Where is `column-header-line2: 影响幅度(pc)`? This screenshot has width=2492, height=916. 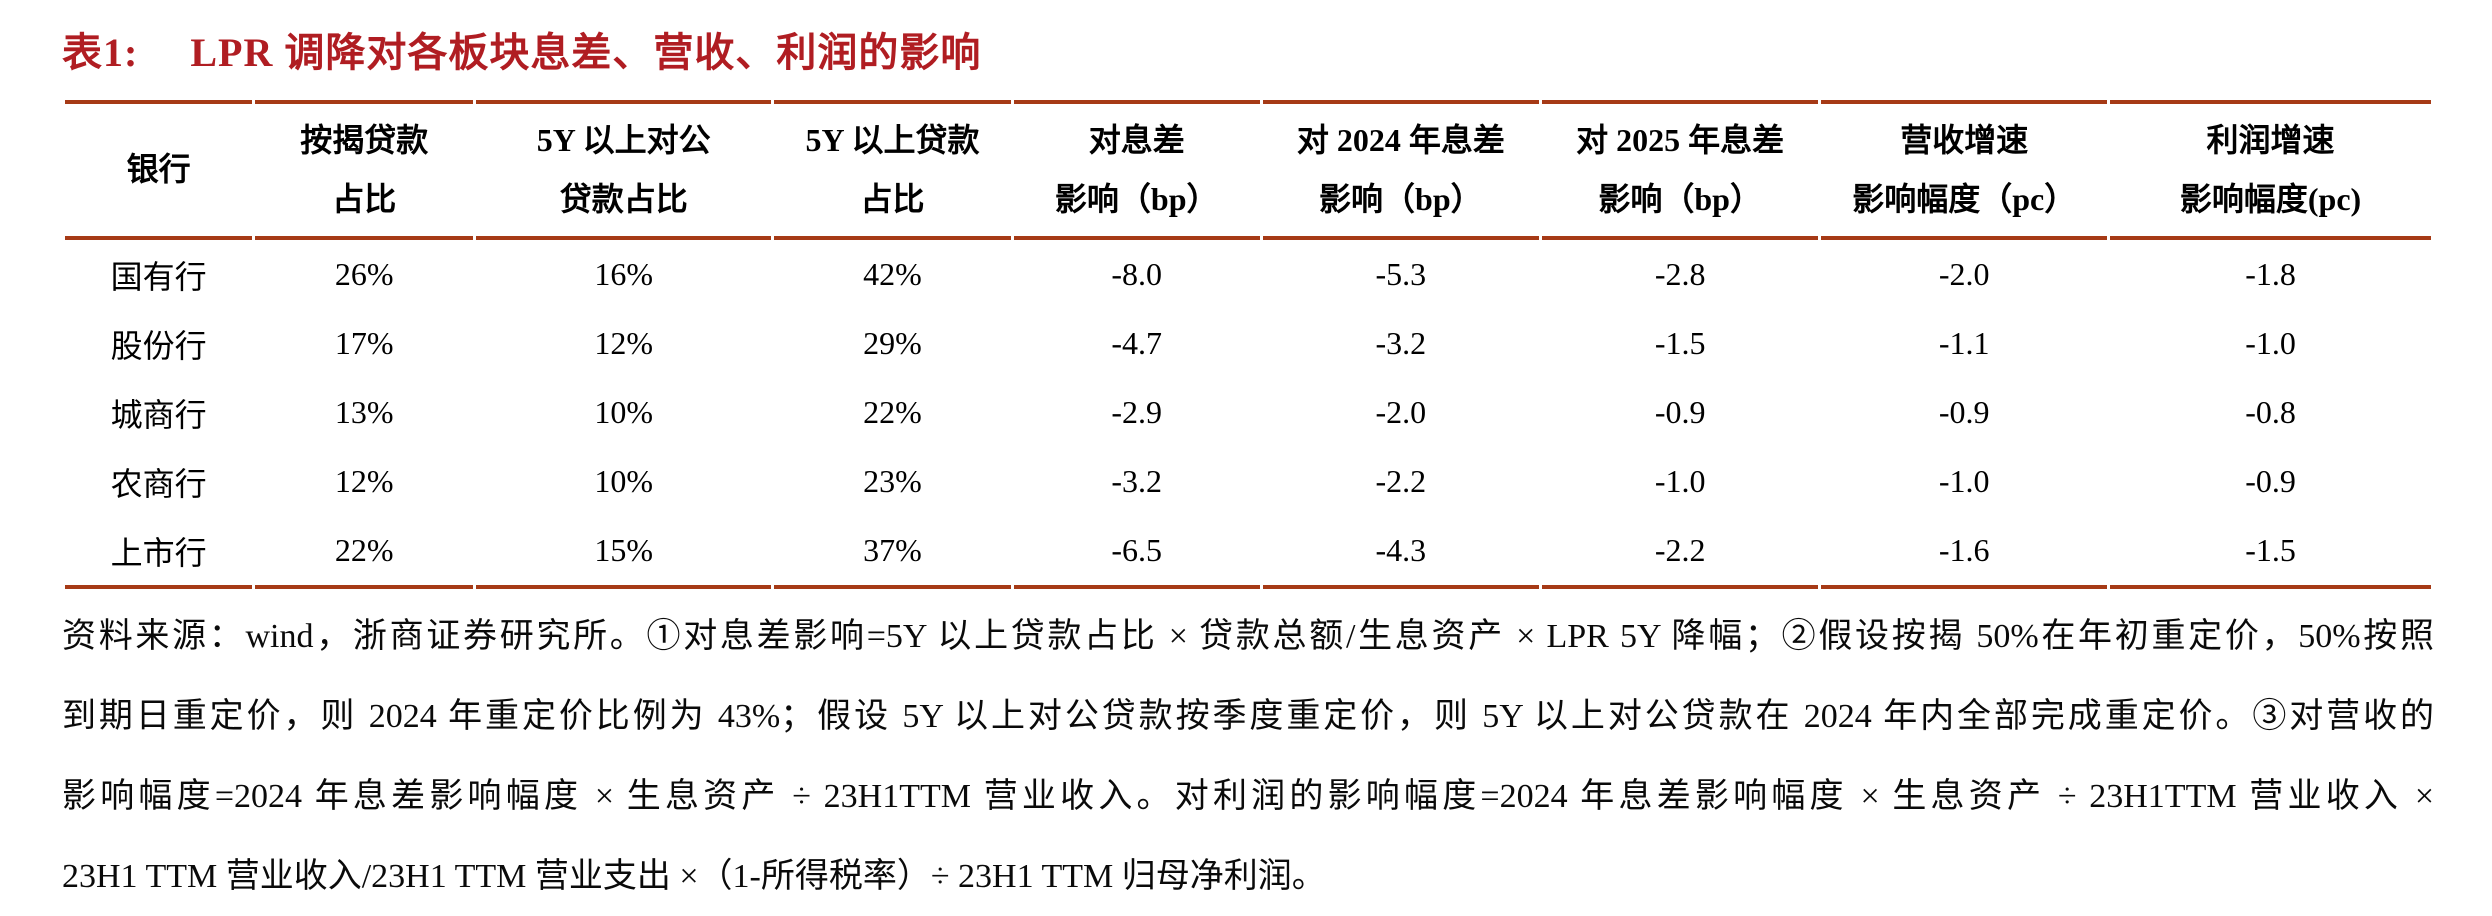 column-header-line2: 影响幅度(pc) is located at coordinates (2270, 199).